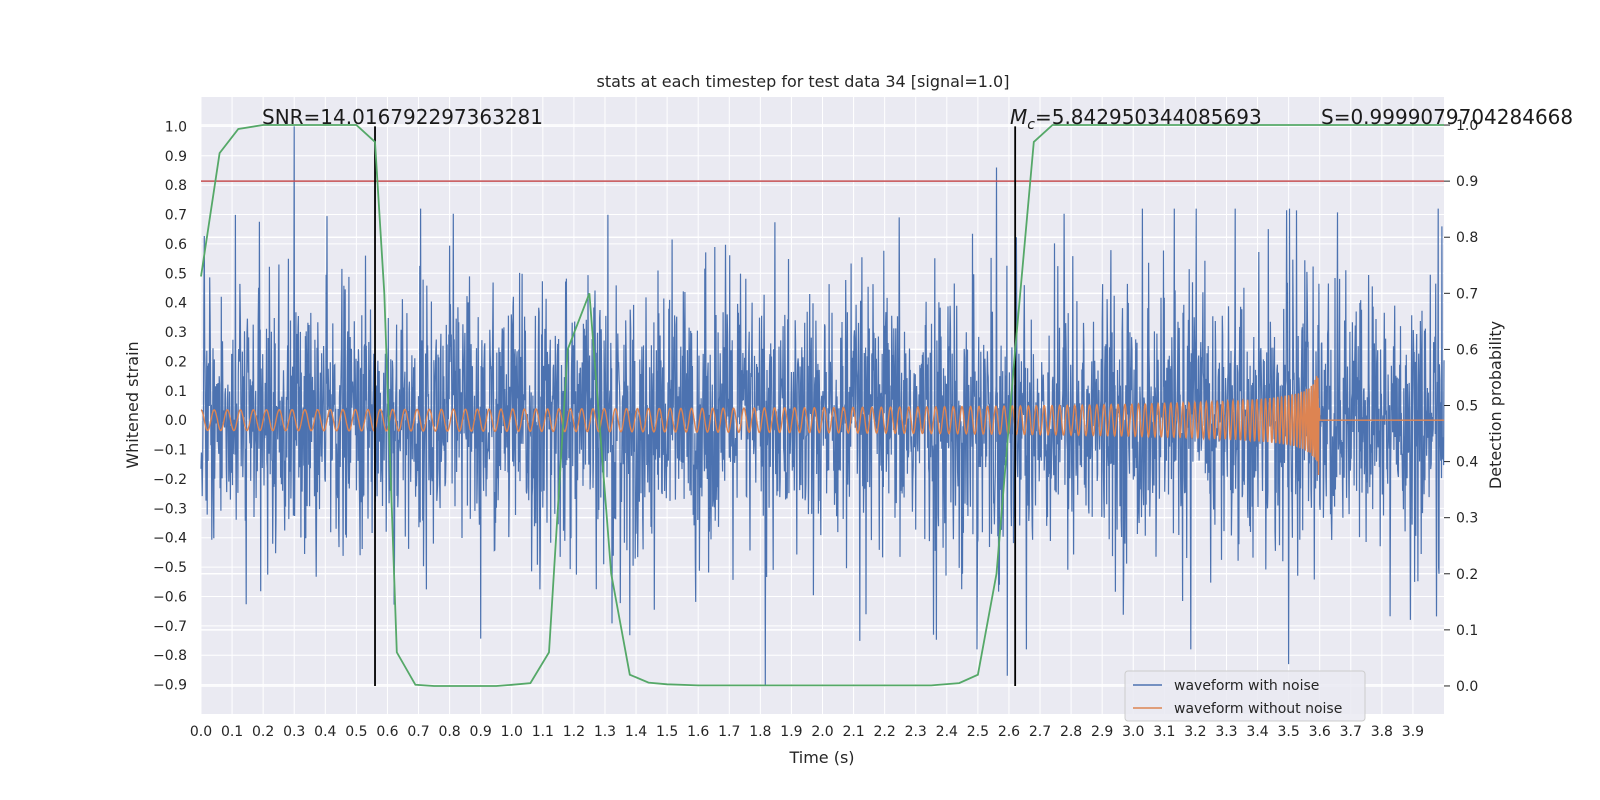  Describe the element at coordinates (170, 627) in the screenshot. I see `y-tick-label: −0.7` at that location.